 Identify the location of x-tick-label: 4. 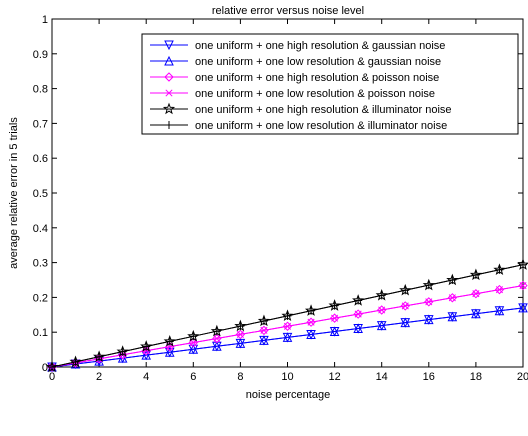
(146, 377).